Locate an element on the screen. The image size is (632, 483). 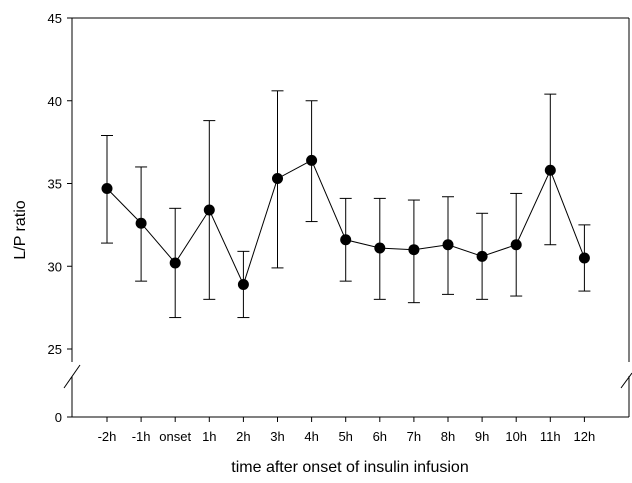
axis-break-right is located at coordinates (626, 380).